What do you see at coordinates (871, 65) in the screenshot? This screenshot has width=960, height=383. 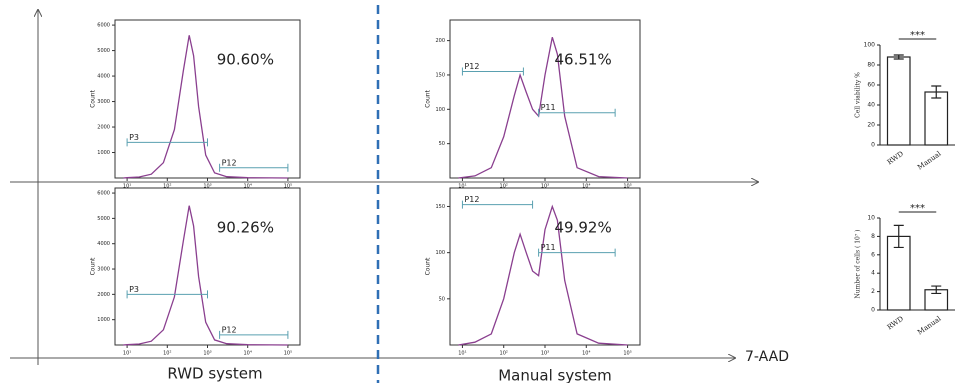 I see `y-tick-label: 80` at bounding box center [871, 65].